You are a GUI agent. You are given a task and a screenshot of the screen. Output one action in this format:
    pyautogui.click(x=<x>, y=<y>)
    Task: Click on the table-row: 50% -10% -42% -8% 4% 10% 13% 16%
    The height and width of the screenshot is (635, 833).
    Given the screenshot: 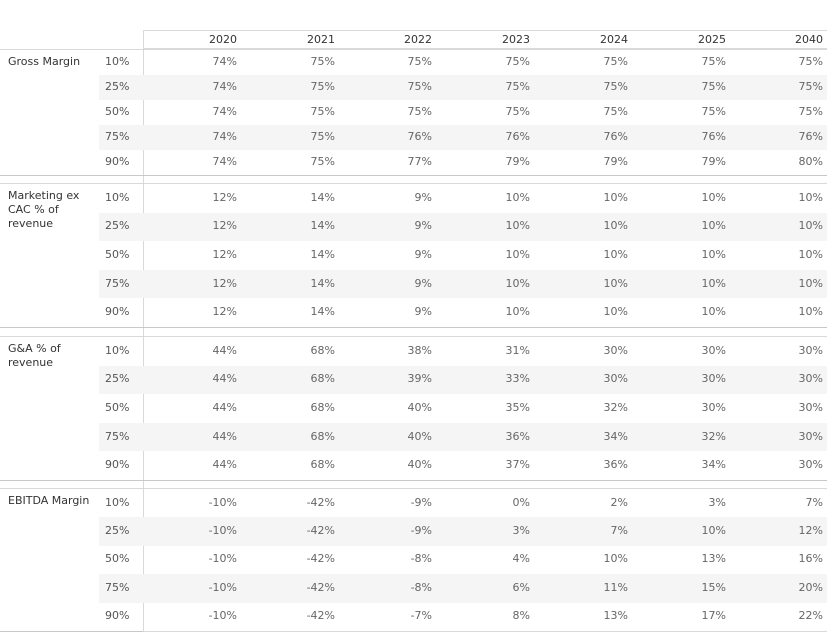 What is the action you would take?
    pyautogui.click(x=463, y=560)
    